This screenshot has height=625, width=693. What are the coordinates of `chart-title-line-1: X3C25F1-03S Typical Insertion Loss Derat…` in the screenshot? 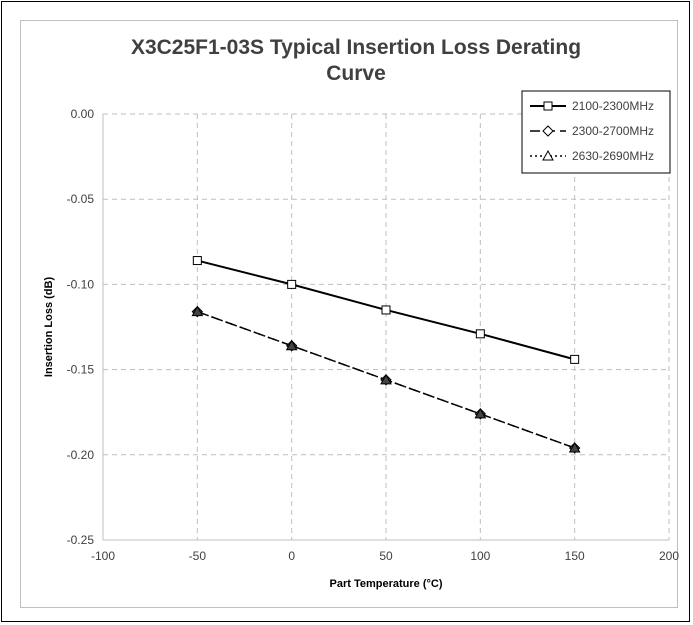 It's located at (356, 47).